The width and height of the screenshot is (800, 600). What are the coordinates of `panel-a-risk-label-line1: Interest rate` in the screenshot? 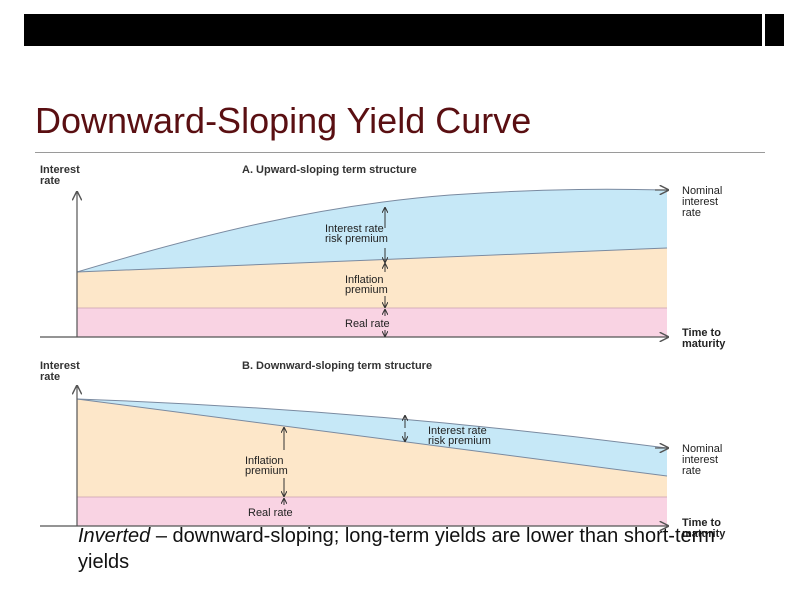 It's located at (354, 229).